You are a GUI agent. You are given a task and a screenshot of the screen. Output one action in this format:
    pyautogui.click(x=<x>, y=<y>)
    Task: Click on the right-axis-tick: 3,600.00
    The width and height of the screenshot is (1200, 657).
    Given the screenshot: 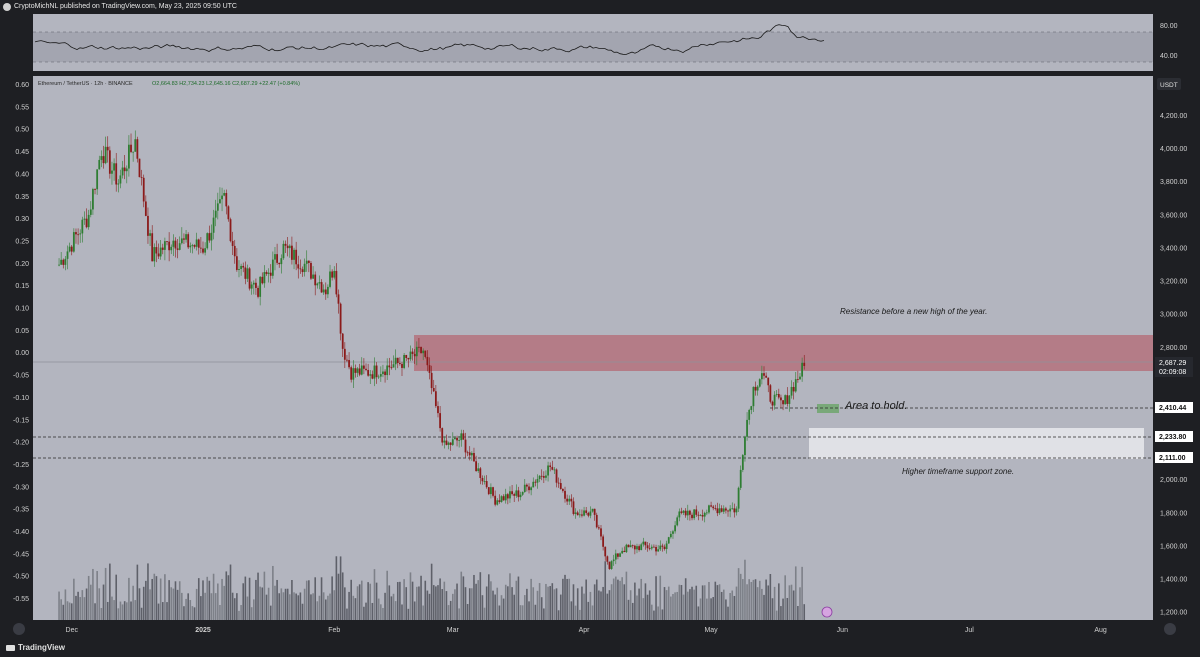 What is the action you would take?
    pyautogui.click(x=1173, y=215)
    